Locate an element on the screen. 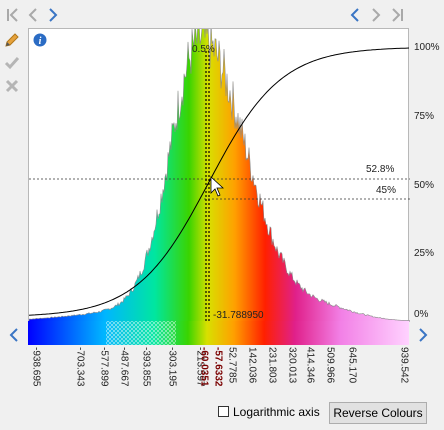 This screenshot has height=430, width=444. x-tick-label: 231.803 is located at coordinates (272, 365).